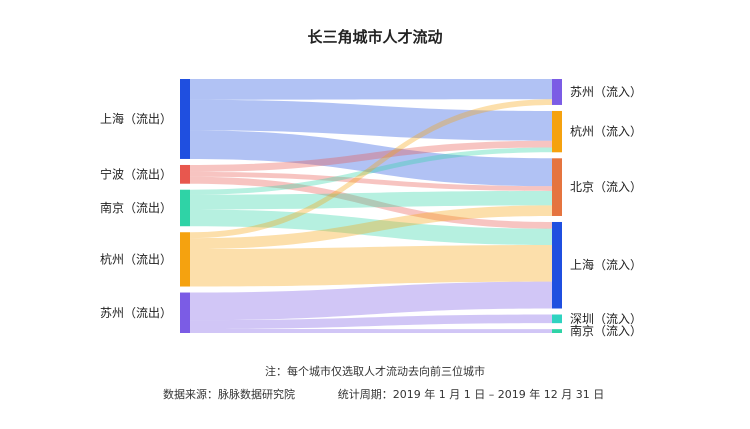 This screenshot has height=429, width=750. I want to click on label-dst_suzhou: 苏州（流入）, so click(606, 92).